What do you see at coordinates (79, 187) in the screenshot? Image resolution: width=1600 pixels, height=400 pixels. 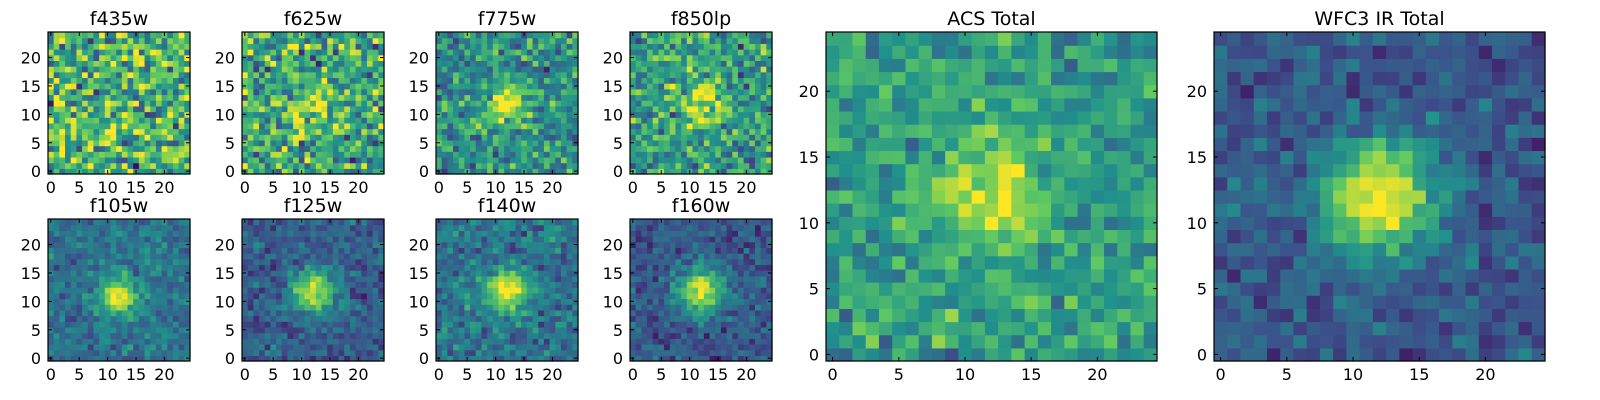 I see `x-tick-label: 5` at bounding box center [79, 187].